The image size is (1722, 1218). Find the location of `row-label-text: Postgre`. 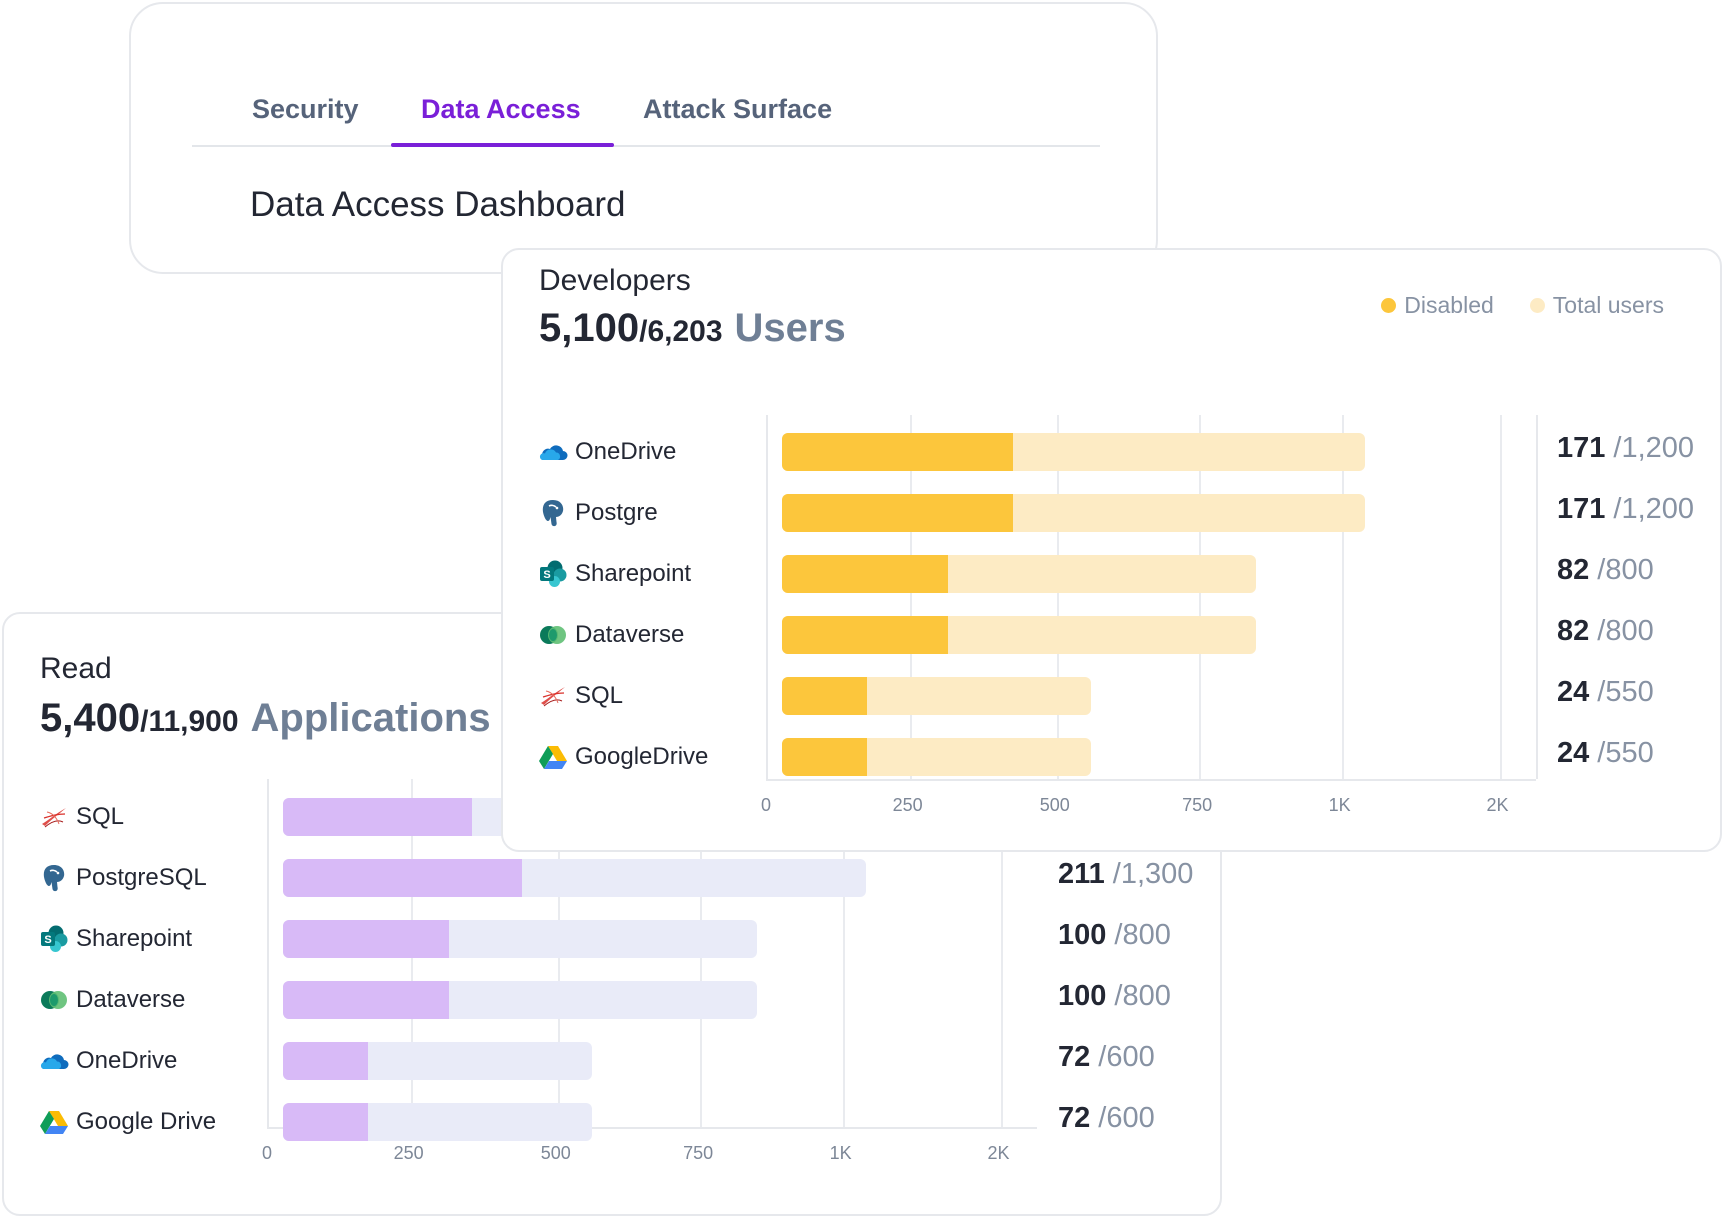

row-label-text: Postgre is located at coordinates (616, 512).